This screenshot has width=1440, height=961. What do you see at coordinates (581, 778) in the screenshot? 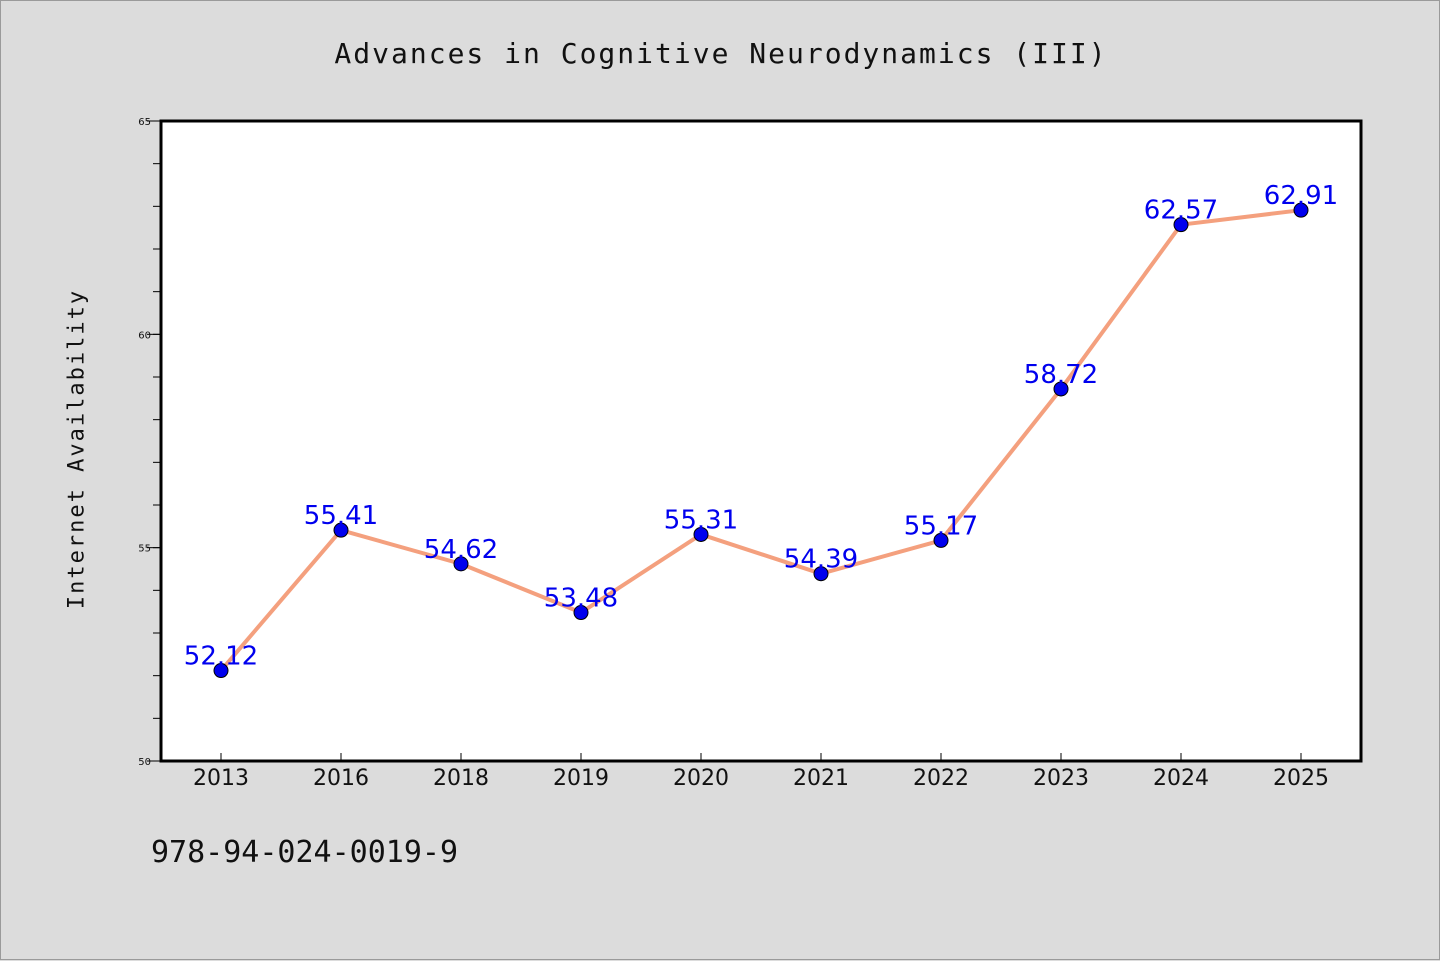
I see `x-tick-label: 2019` at bounding box center [581, 778].